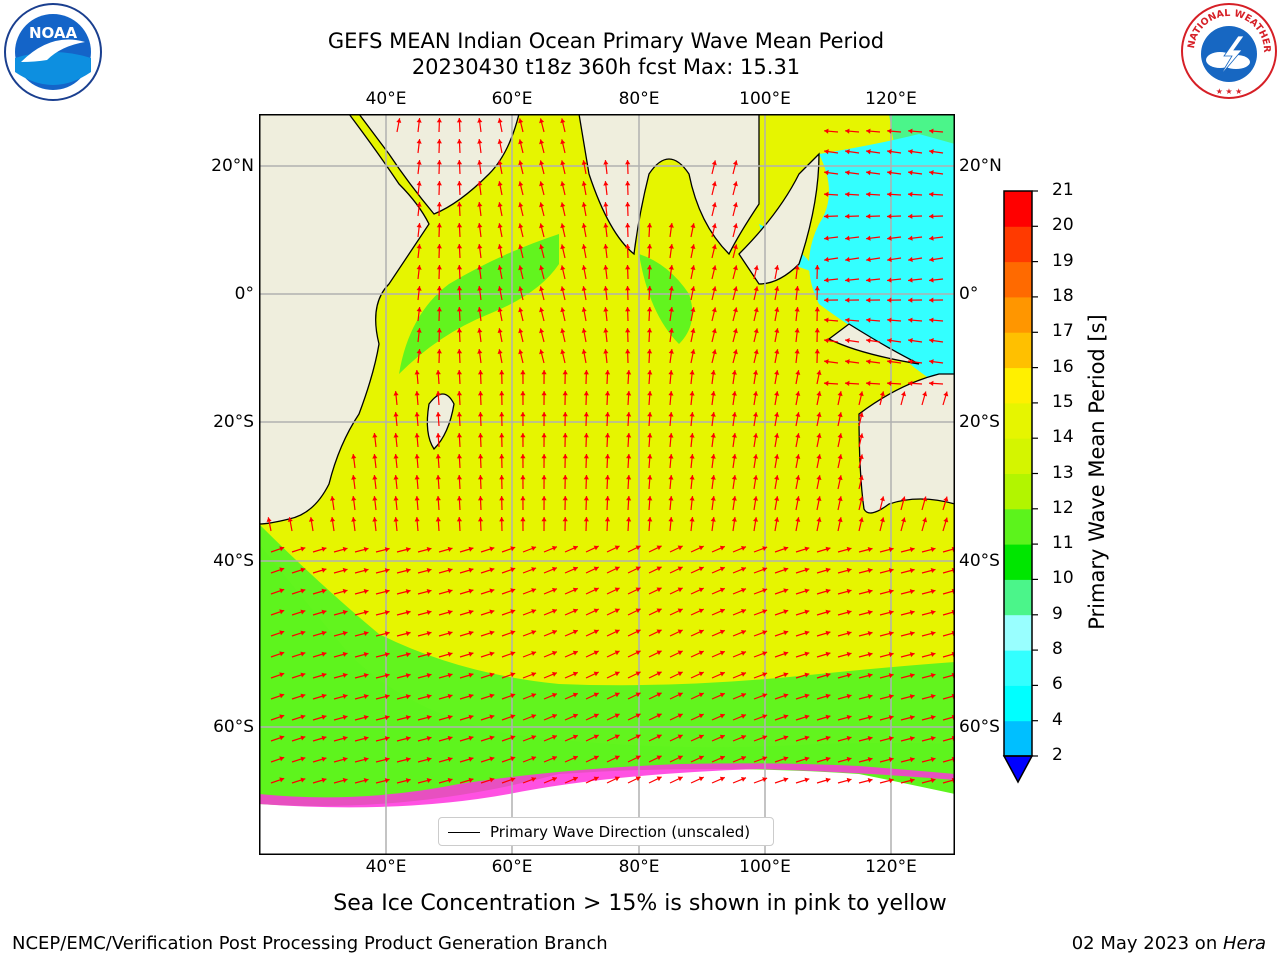  What do you see at coordinates (882, 264) in the screenshot?
I see `ocean-cyan-seas` at bounding box center [882, 264].